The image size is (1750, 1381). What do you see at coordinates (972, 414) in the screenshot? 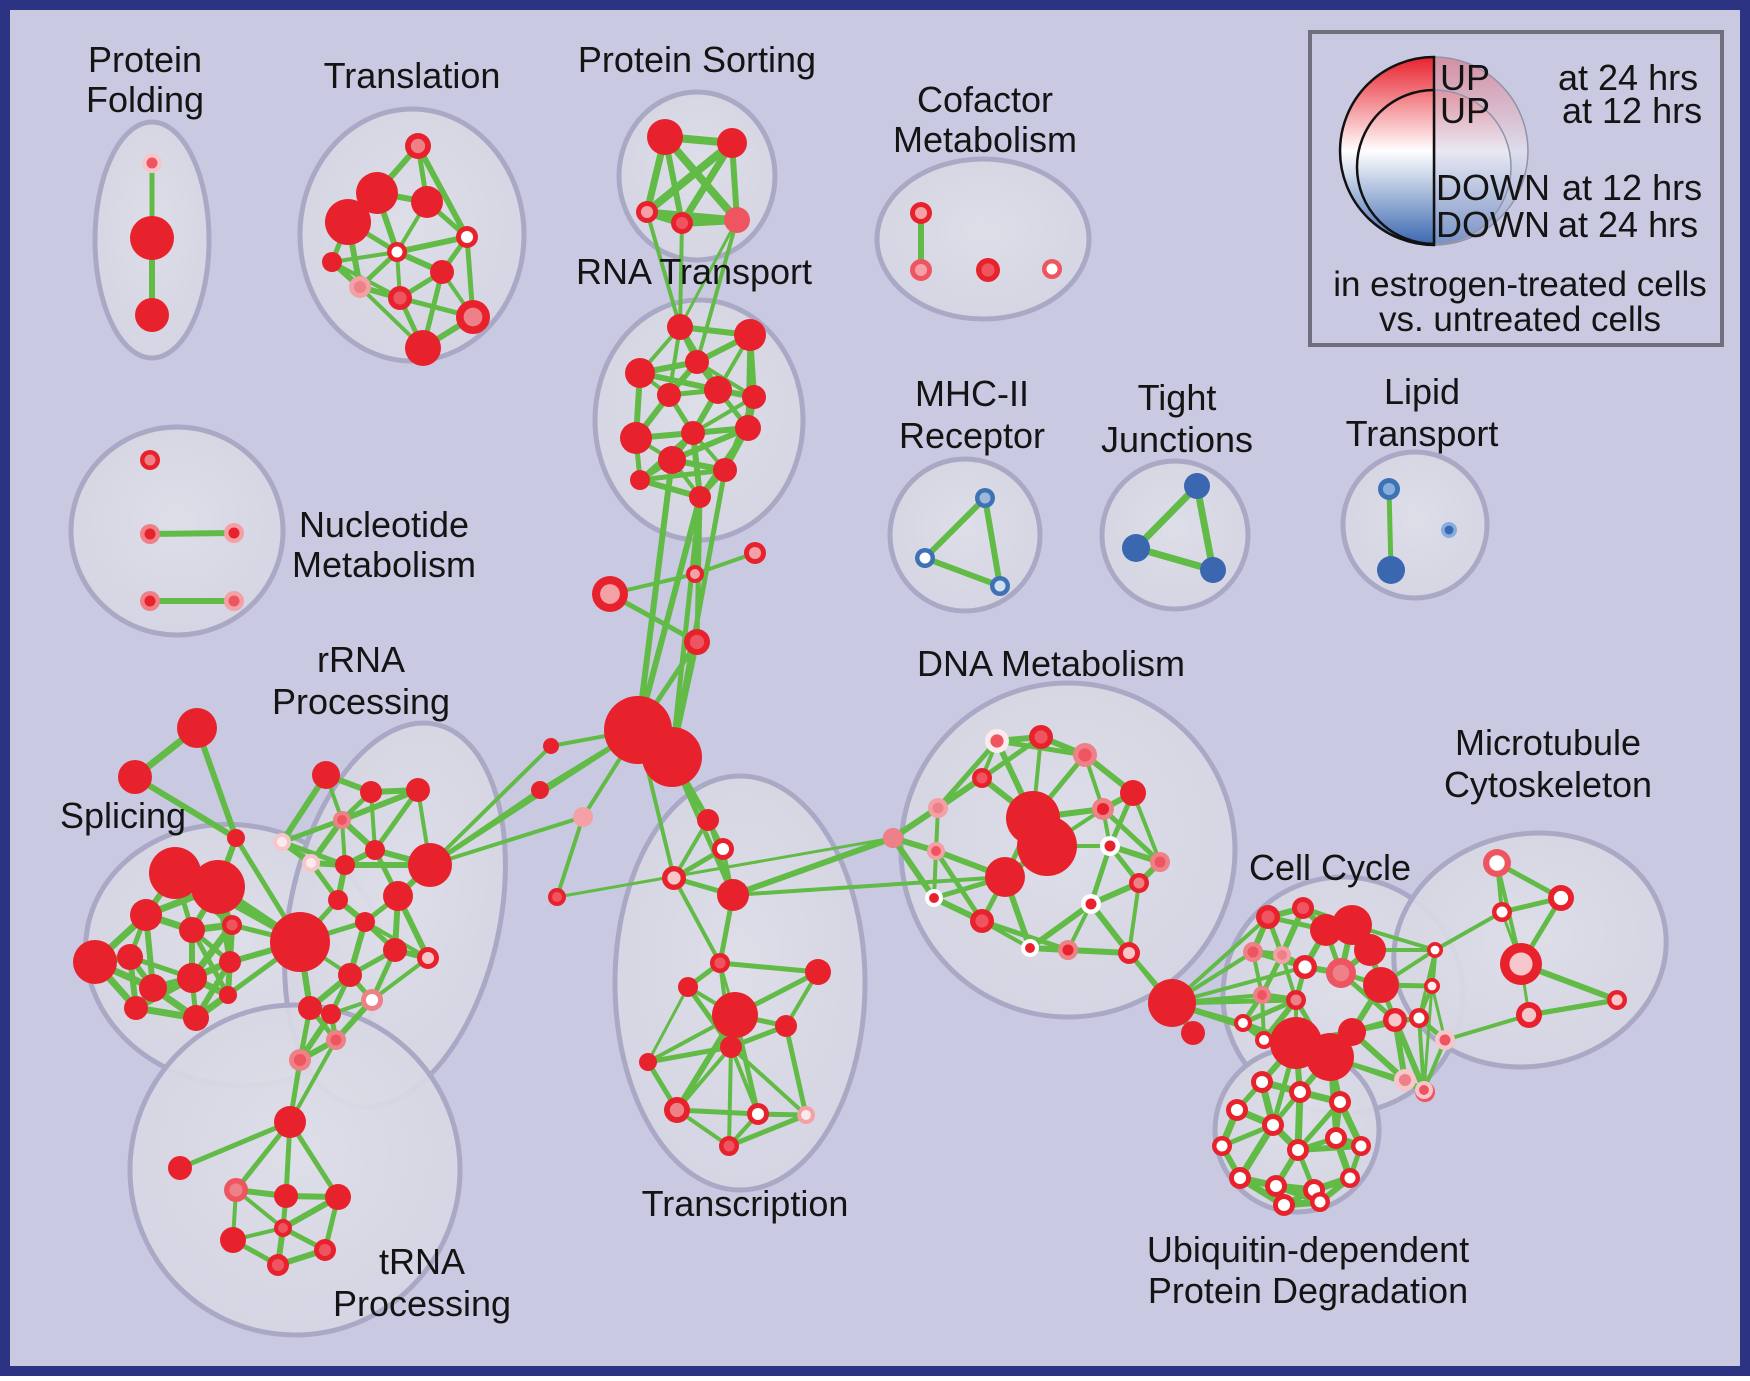
I see `cluster-label-mhc-ii-receptor: MHC-II Receptor` at bounding box center [972, 414].